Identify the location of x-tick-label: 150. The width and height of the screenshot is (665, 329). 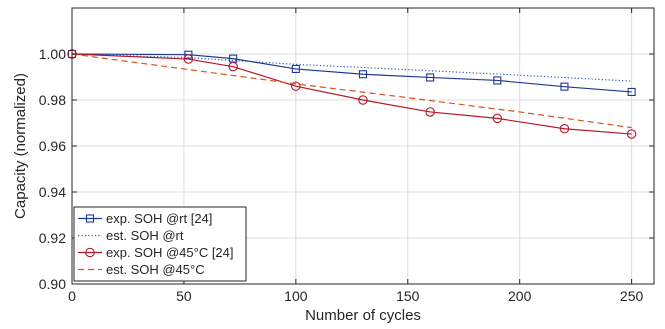
(408, 296).